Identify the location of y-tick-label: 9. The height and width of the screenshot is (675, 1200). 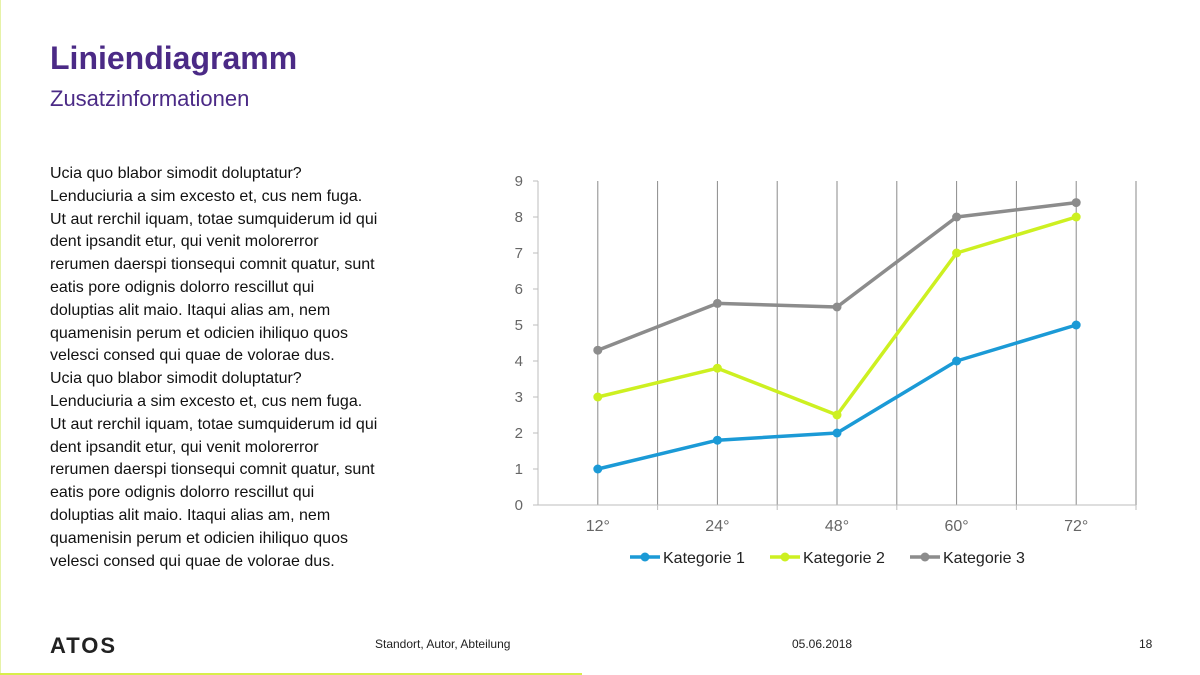
(519, 181).